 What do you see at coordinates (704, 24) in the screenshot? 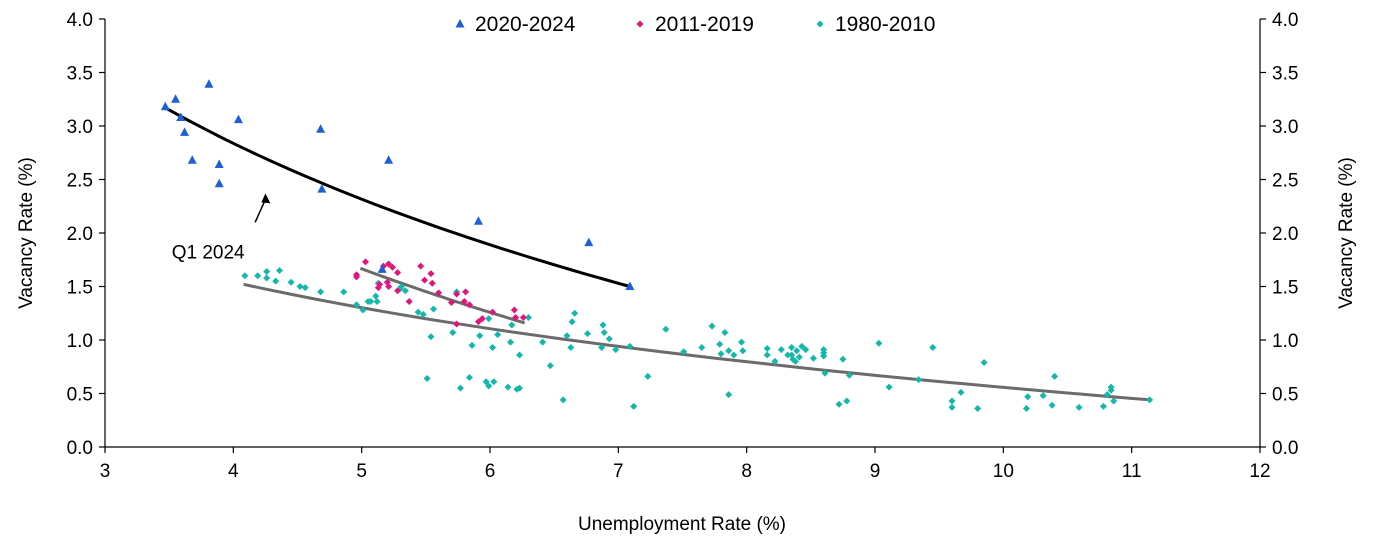
I see `legend-label: 2011-2019` at bounding box center [704, 24].